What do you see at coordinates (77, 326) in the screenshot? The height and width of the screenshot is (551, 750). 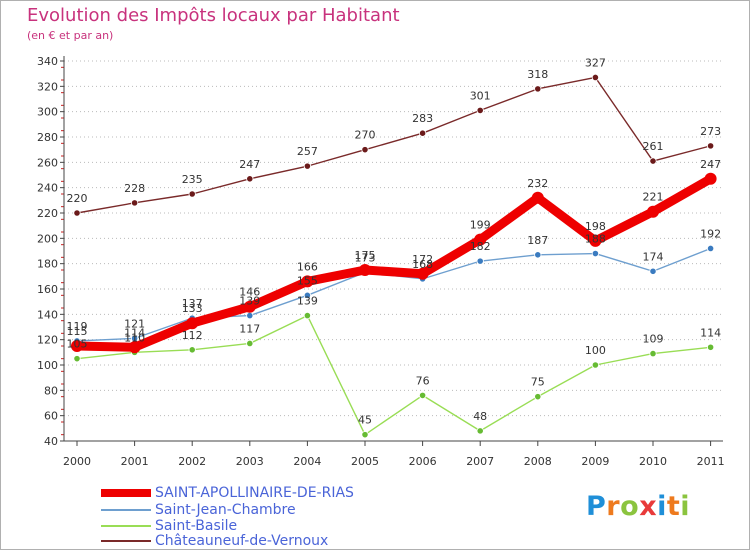 I see `data-label: 119` at bounding box center [77, 326].